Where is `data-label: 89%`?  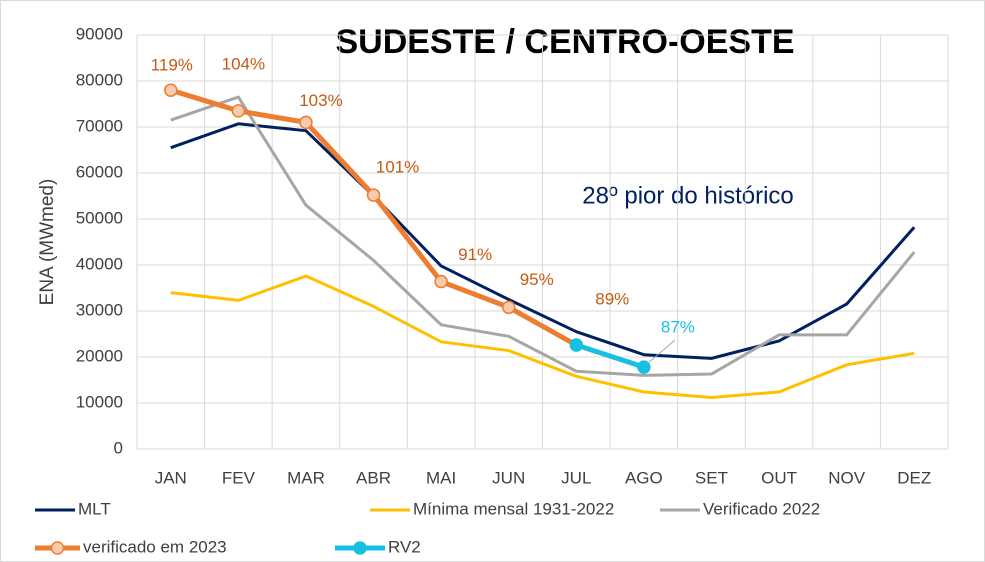 data-label: 89% is located at coordinates (612, 299).